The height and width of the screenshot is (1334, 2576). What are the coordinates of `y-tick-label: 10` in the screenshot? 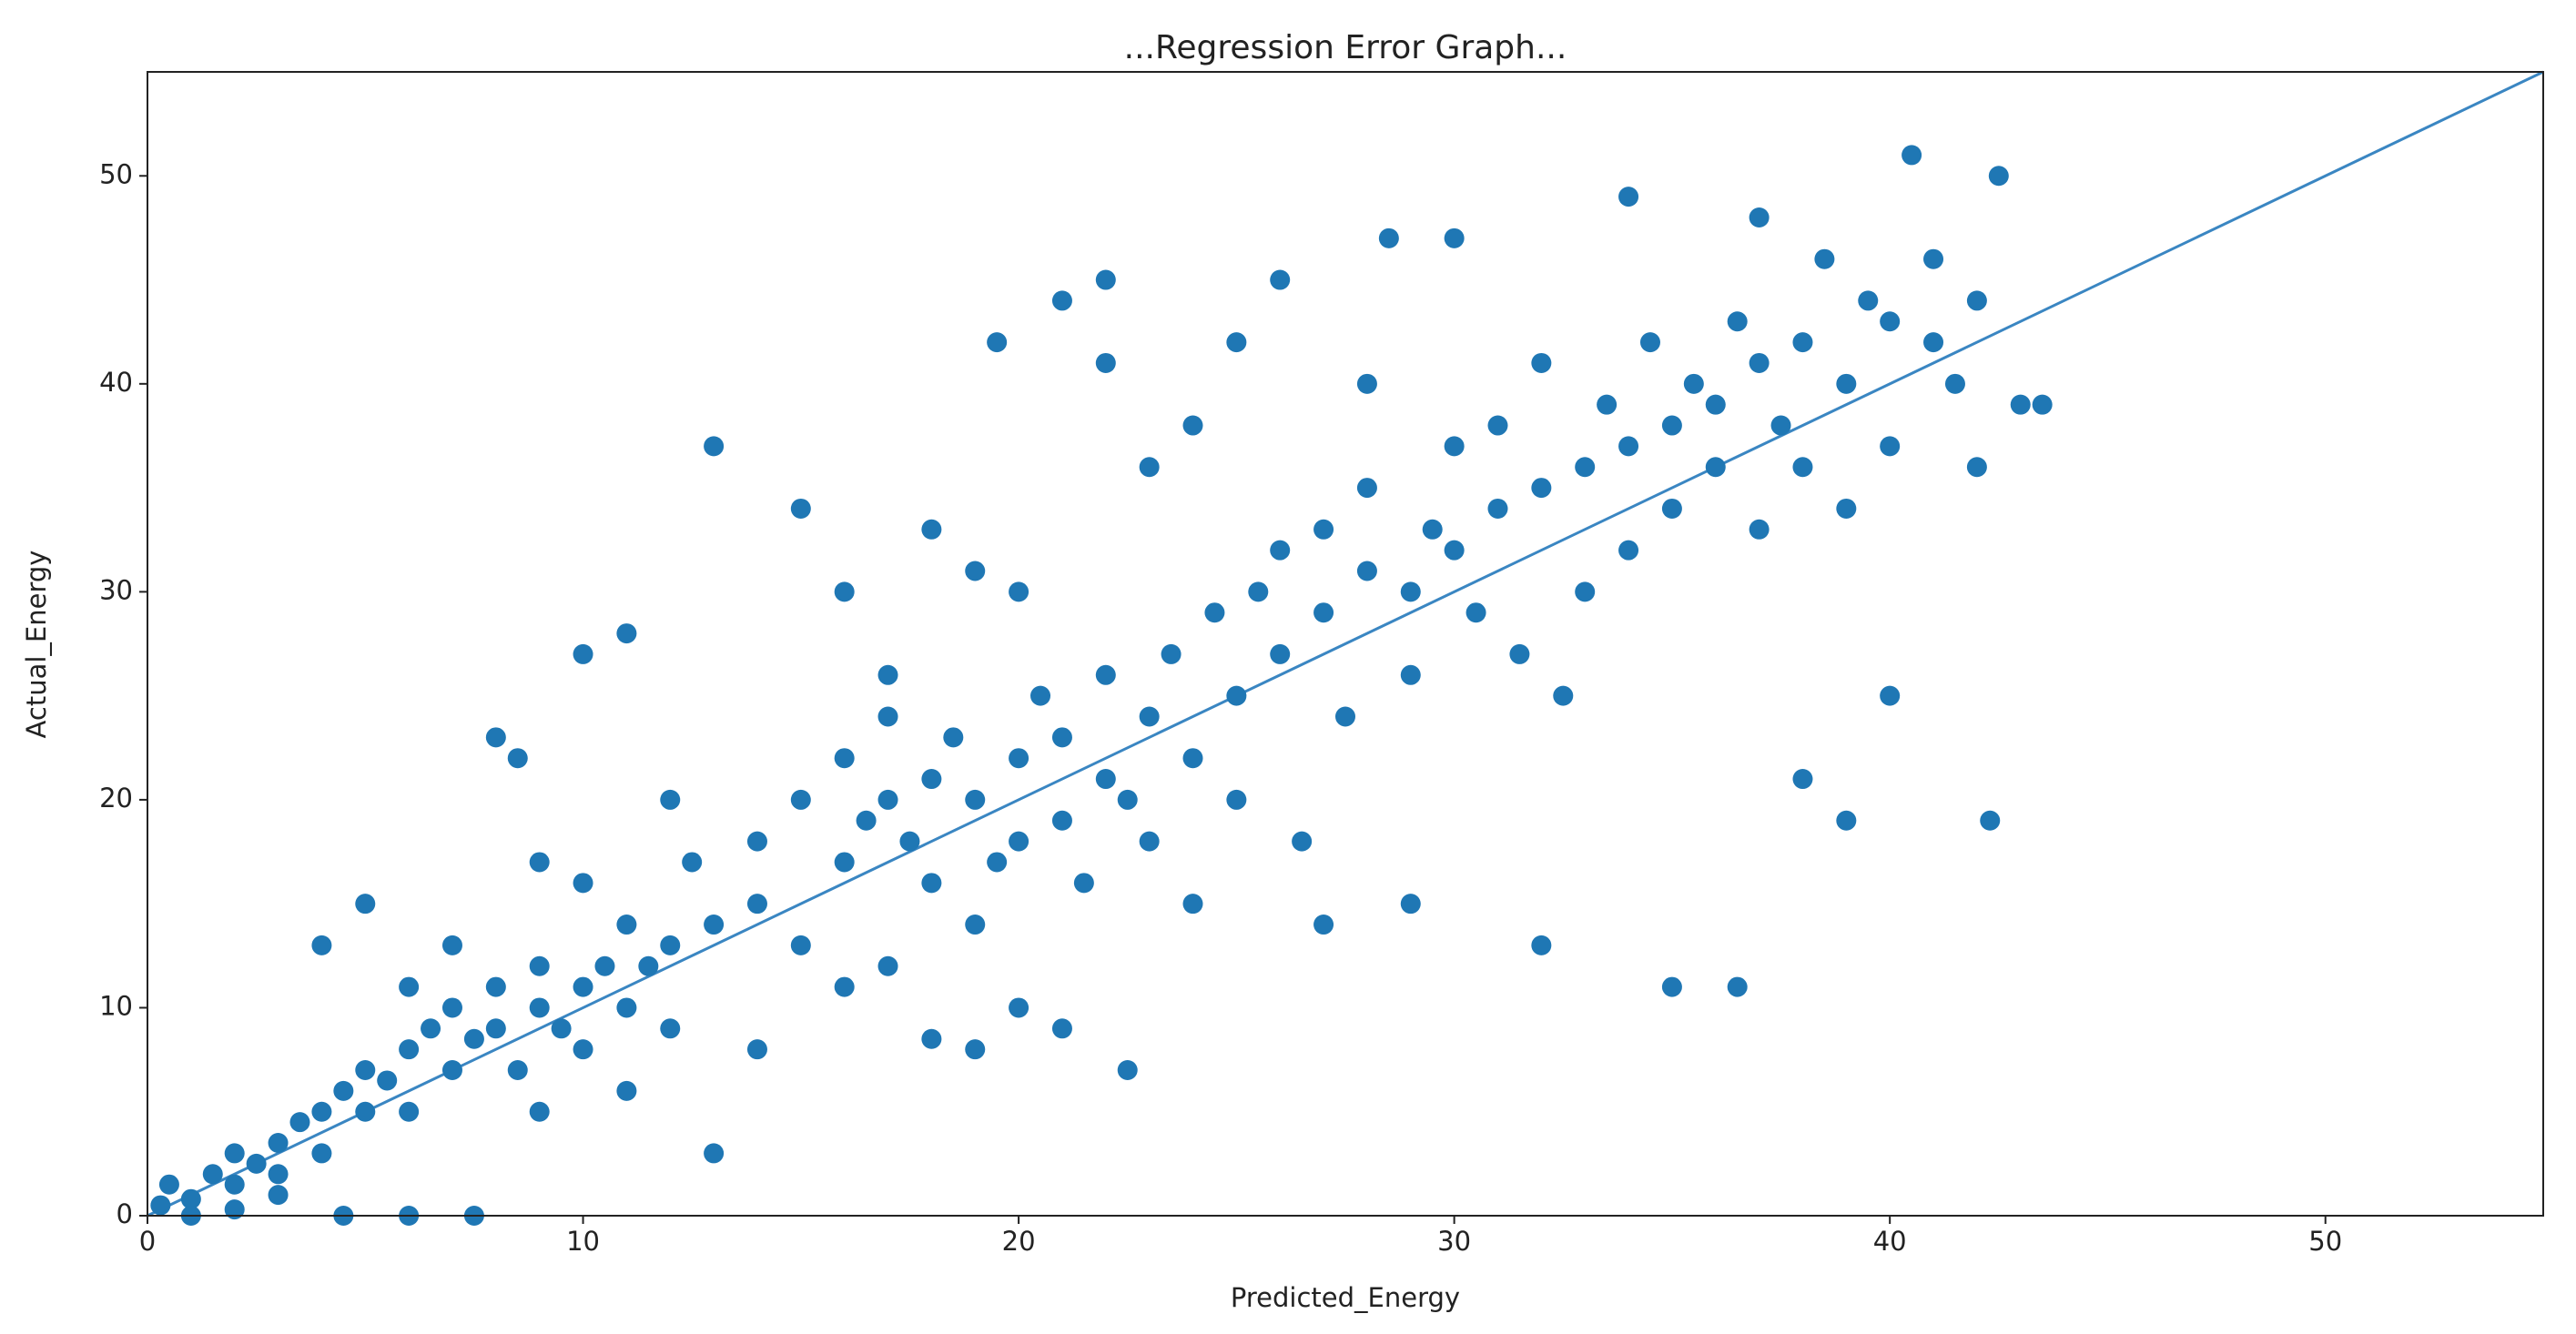 It's located at (116, 1005).